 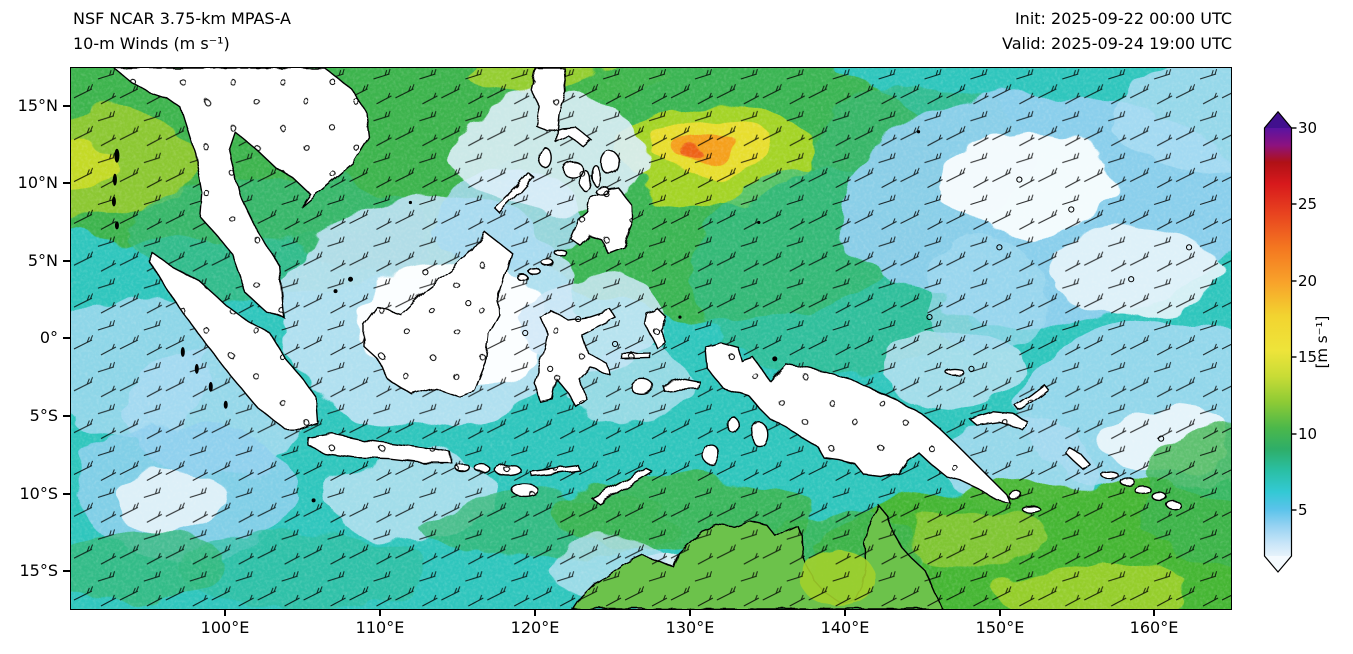 I want to click on y-tick-label: 5°N, so click(x=42, y=260).